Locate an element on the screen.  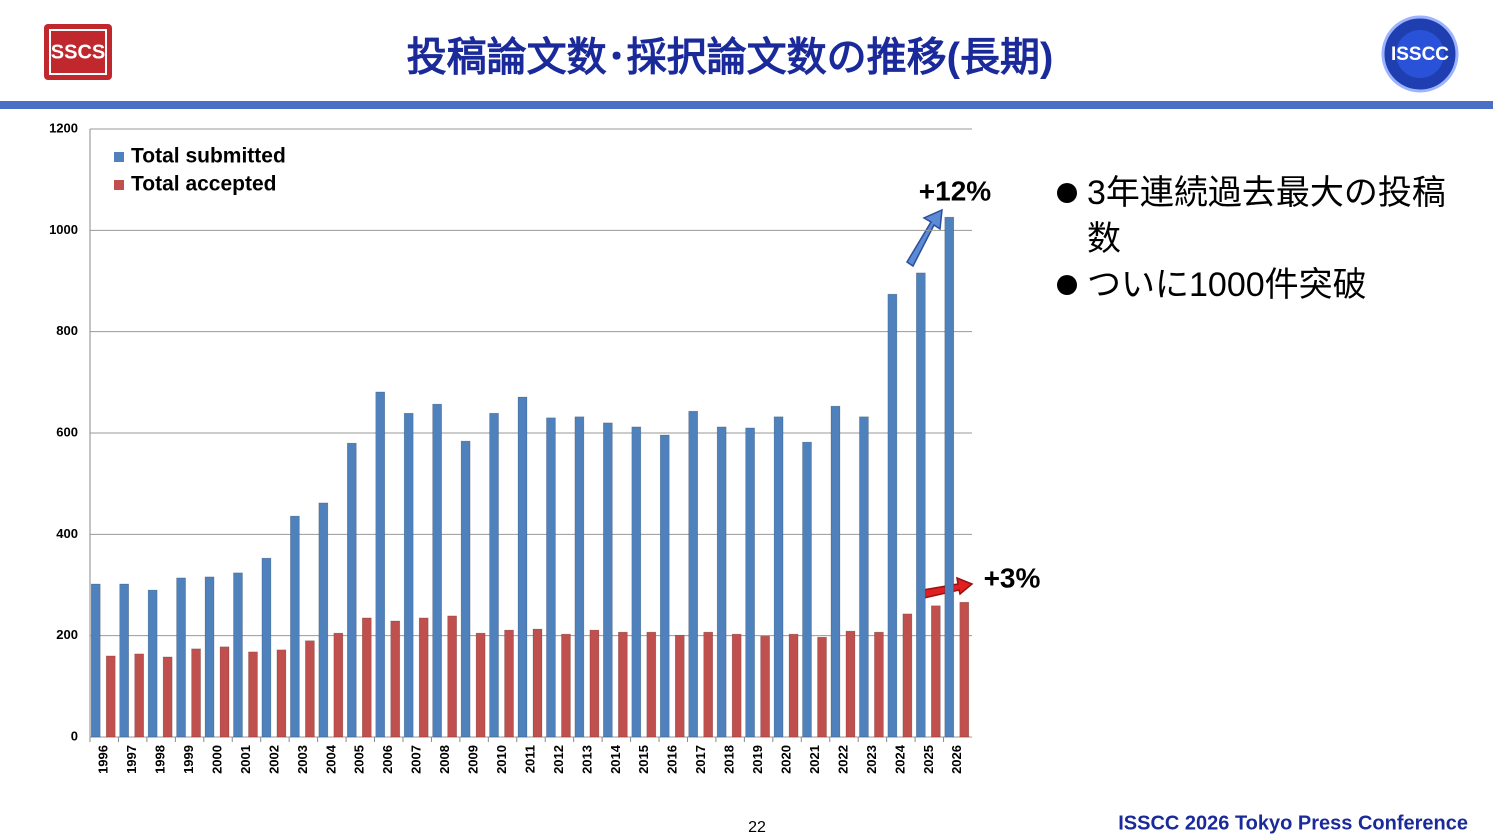
x-tick-label: 2010 is located at coordinates (501, 759).